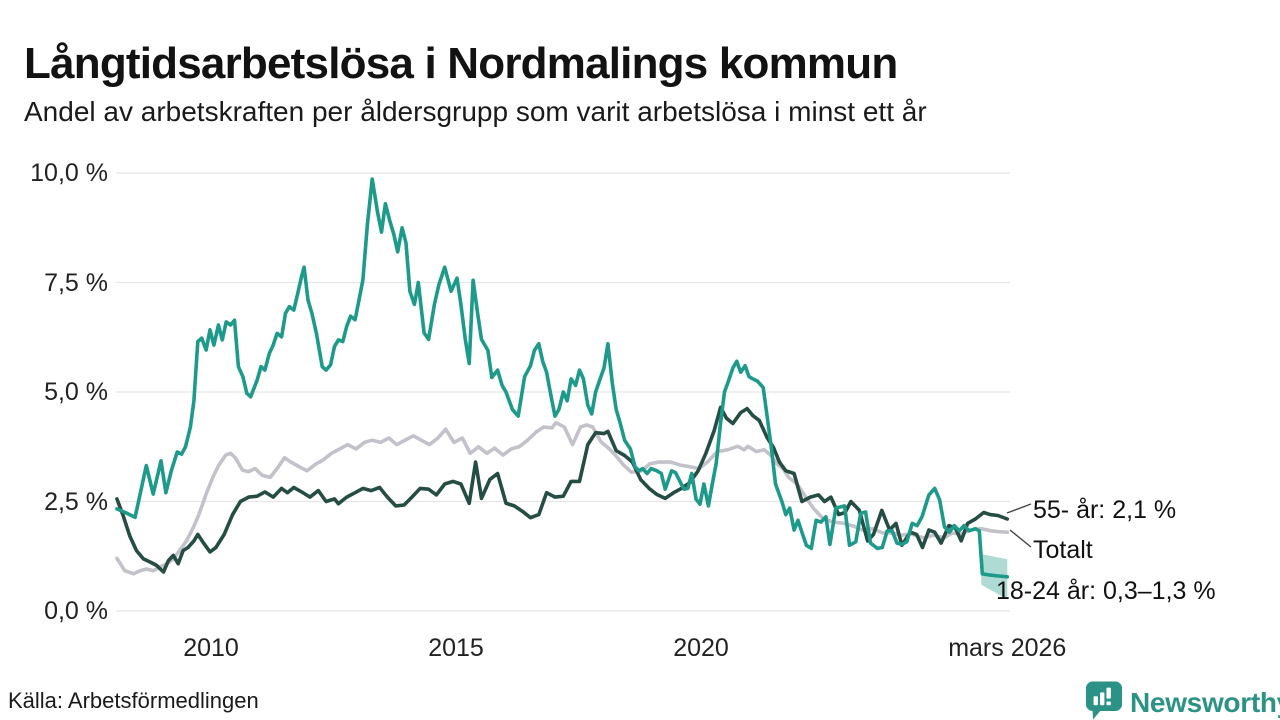  I want to click on line-label-55-ar: 55- år: 2,1 %, so click(1105, 510).